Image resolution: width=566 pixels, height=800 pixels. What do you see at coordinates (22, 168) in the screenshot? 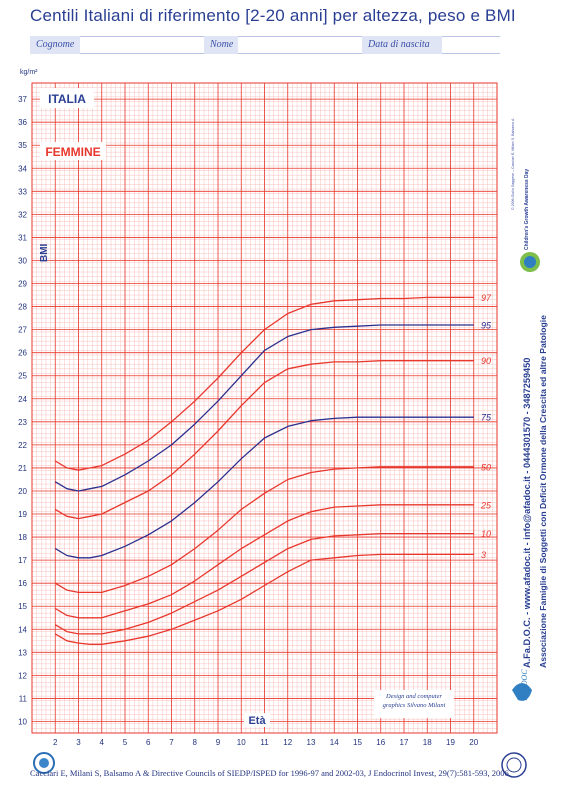
I see `y-tick-label: 34` at bounding box center [22, 168].